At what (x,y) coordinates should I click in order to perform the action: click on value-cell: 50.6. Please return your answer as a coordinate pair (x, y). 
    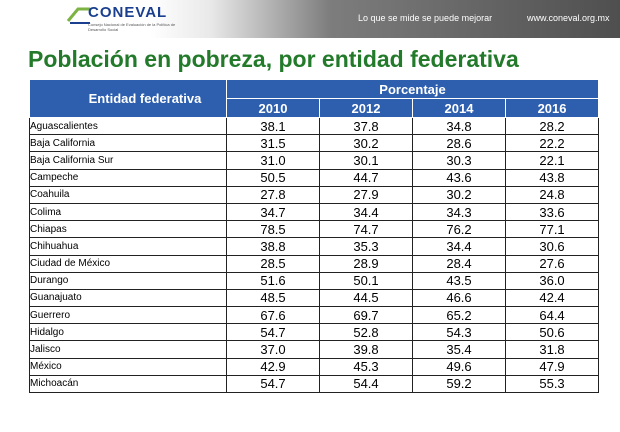
    Looking at the image, I should click on (552, 332).